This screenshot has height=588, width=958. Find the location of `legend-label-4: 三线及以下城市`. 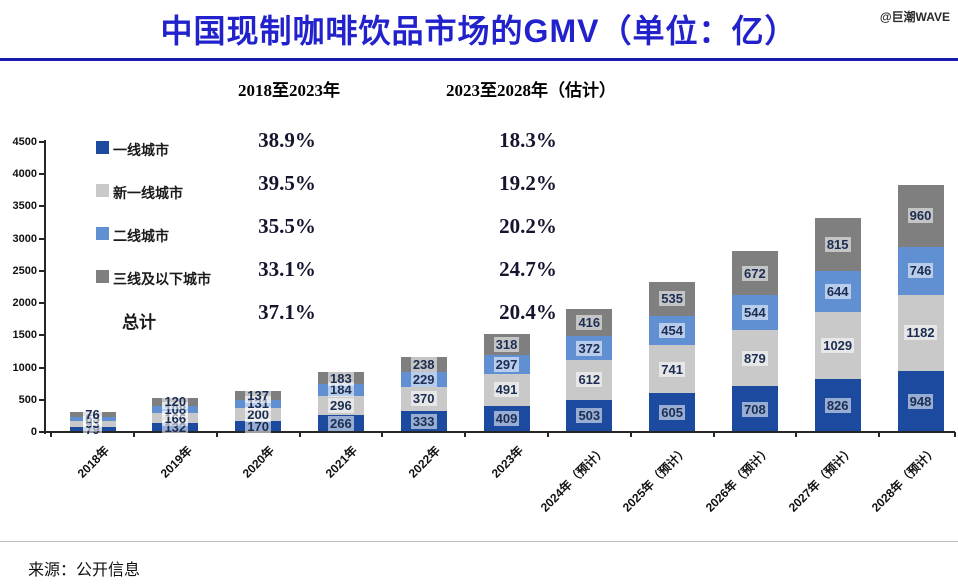

legend-label-4: 三线及以下城市 is located at coordinates (162, 279).